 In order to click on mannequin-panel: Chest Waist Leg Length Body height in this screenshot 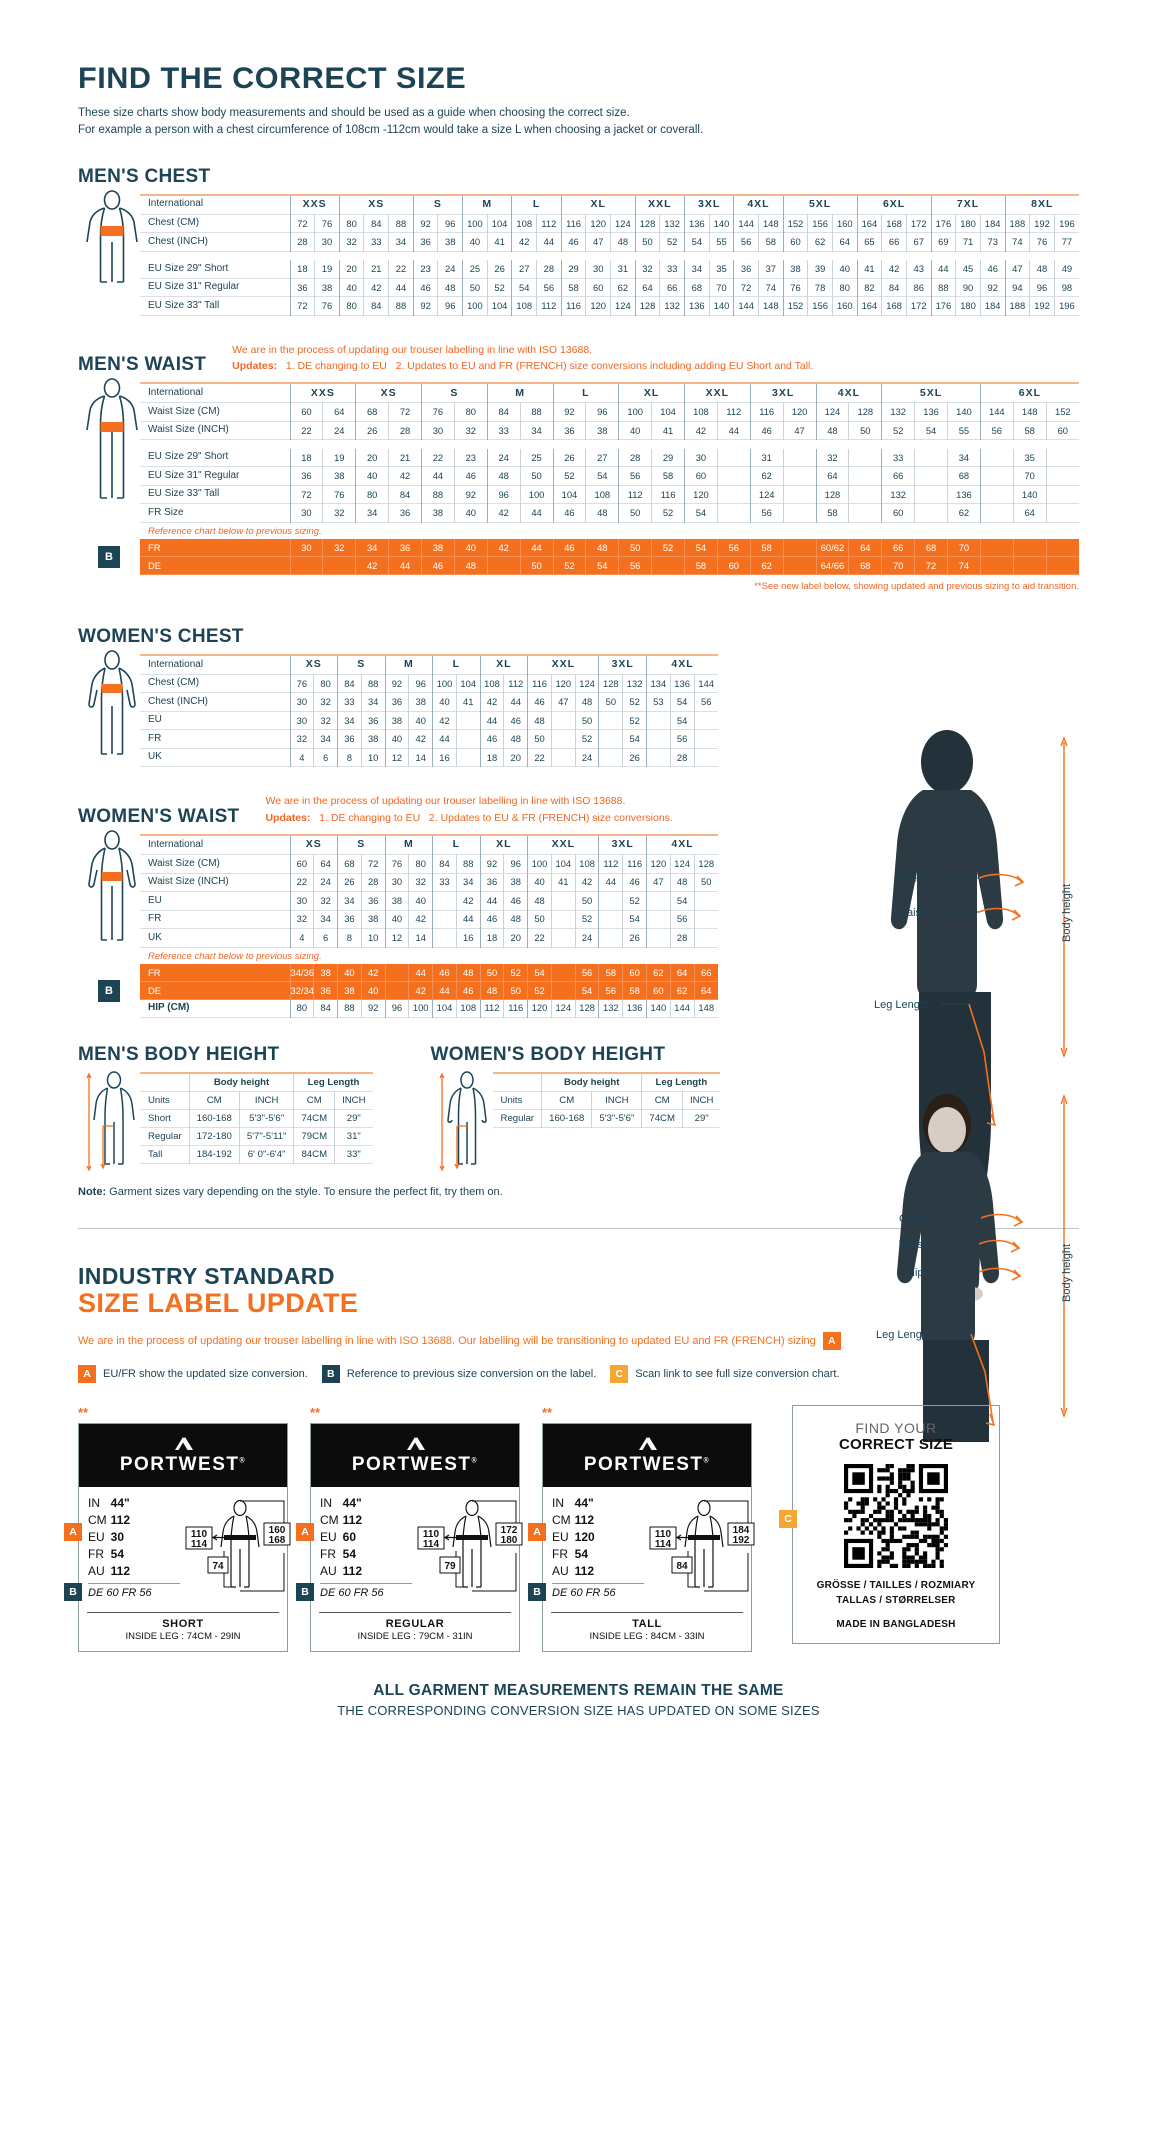, I will do `click(929, 1186)`.